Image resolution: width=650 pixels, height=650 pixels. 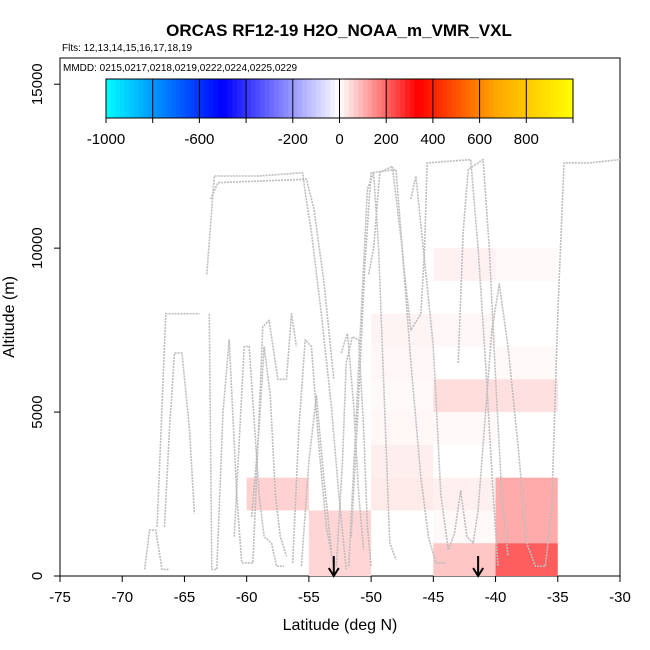 What do you see at coordinates (247, 597) in the screenshot?
I see `x-tick-label: -60` at bounding box center [247, 597].